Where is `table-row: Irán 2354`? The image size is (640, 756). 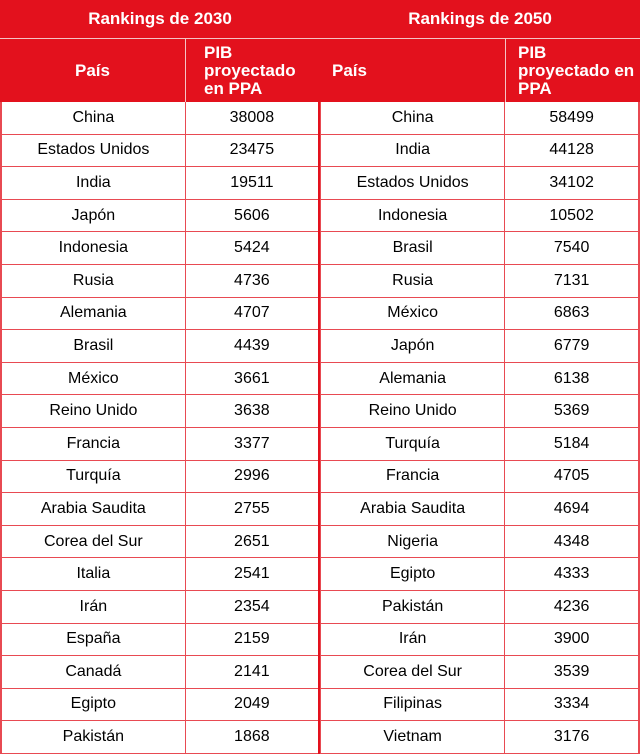
table-row: Irán 2354 is located at coordinates (160, 607).